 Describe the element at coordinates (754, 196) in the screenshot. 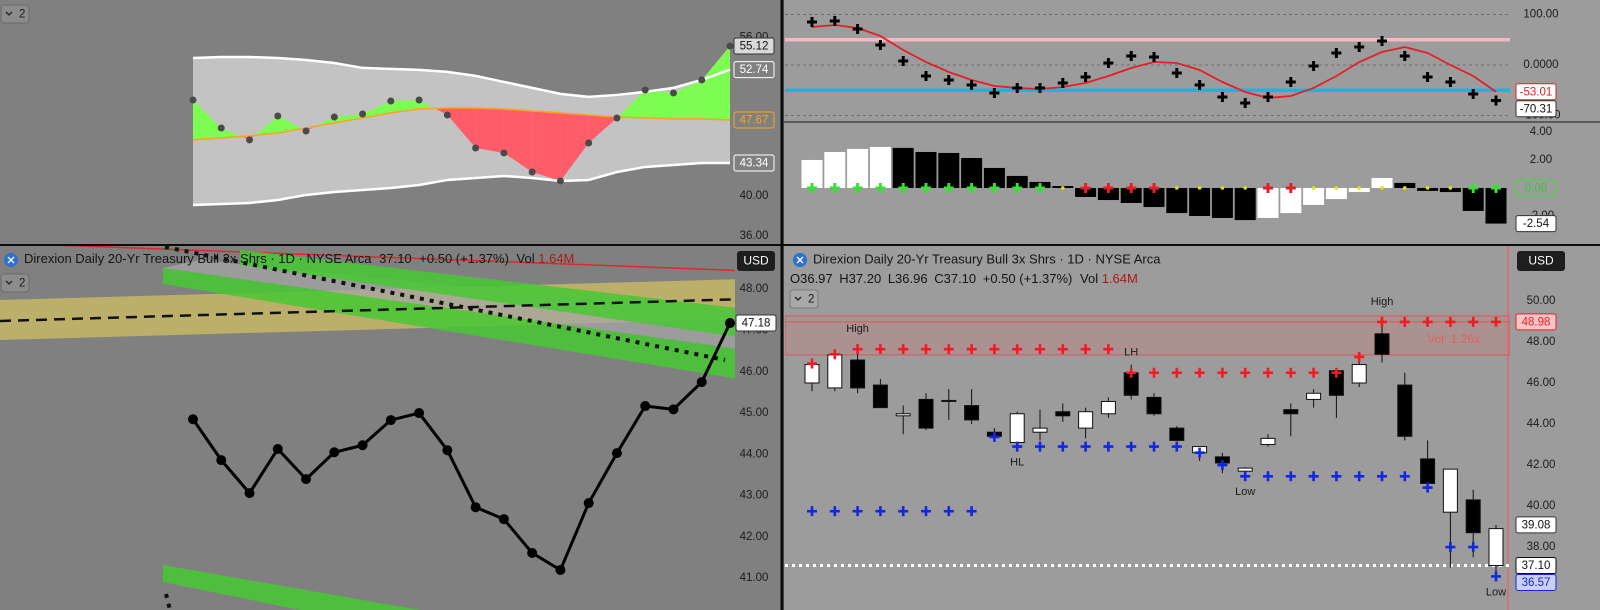

I see `y-tick-label: 40.00` at that location.